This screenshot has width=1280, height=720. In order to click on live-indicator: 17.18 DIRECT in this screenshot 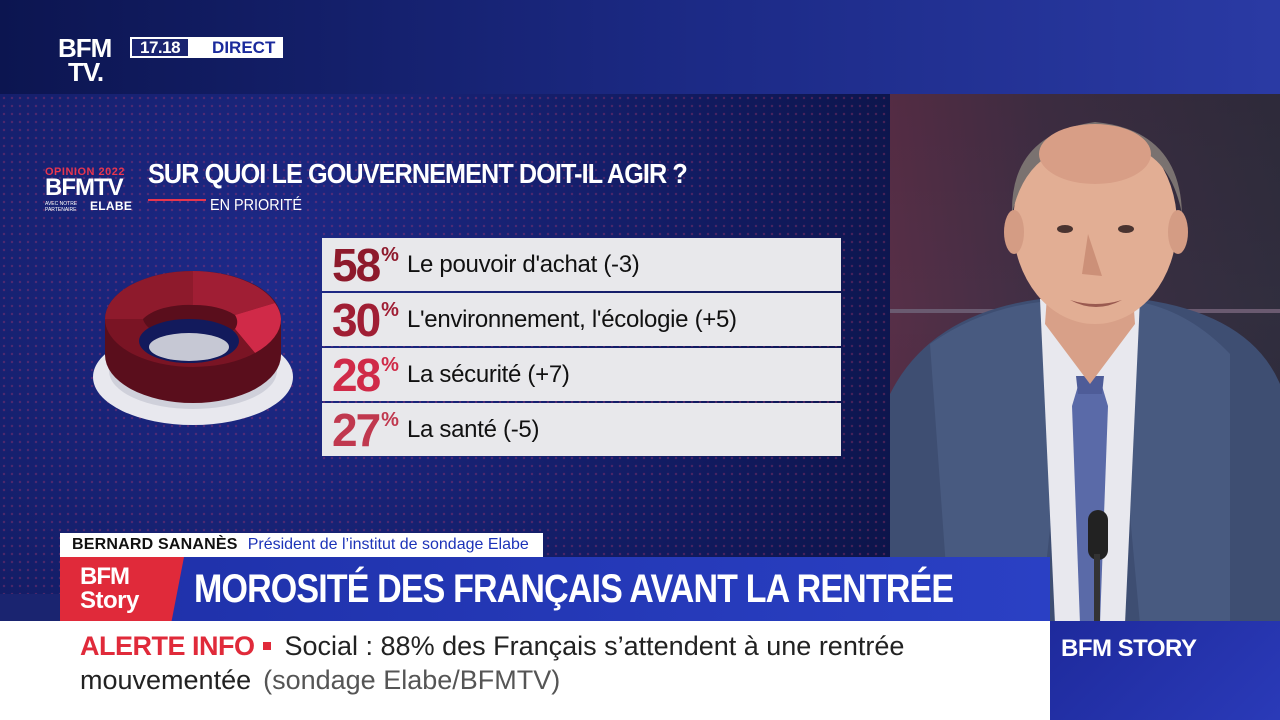, I will do `click(207, 47)`.